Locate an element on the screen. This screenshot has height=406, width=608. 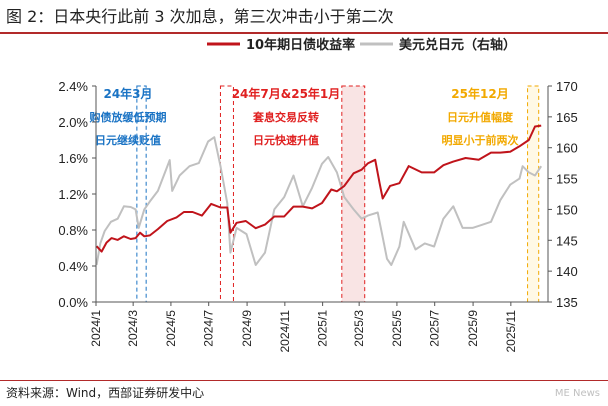
x-axis-tick-label: 2025/11 is located at coordinates (511, 331).